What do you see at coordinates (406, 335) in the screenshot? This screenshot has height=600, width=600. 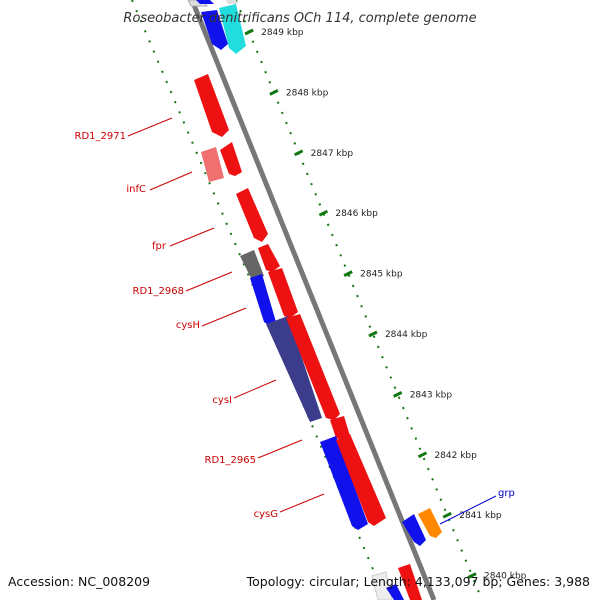 I see `tick-label: 2844 kbp` at bounding box center [406, 335].